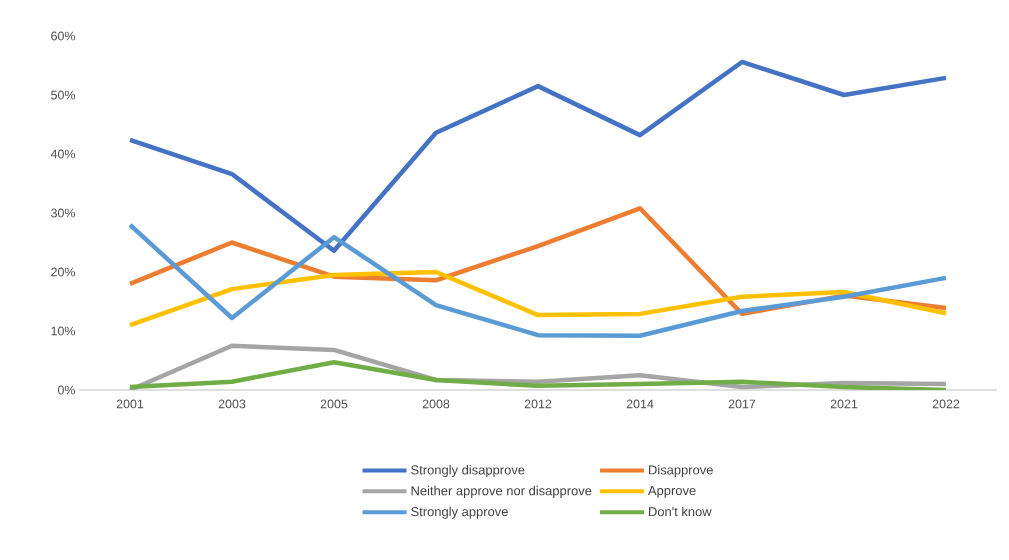  What do you see at coordinates (232, 404) in the screenshot?
I see `x-tick-label: 2003` at bounding box center [232, 404].